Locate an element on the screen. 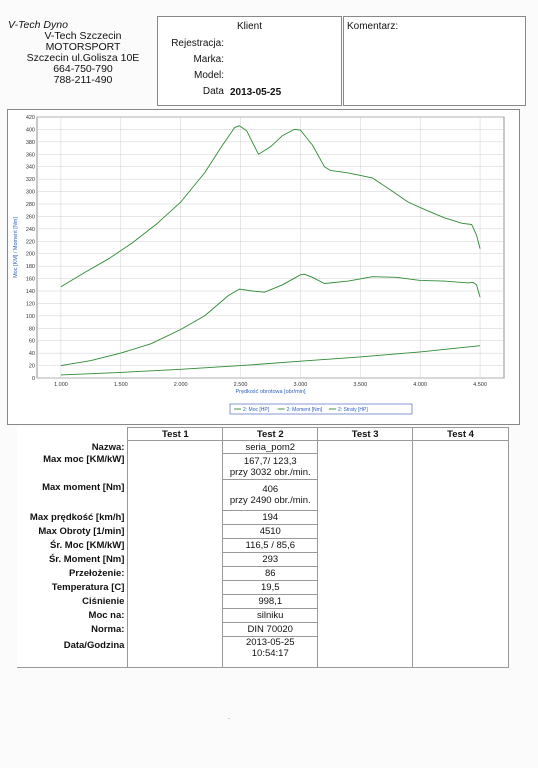 The height and width of the screenshot is (768, 538). x-tick-label: 3.000 is located at coordinates (301, 385).